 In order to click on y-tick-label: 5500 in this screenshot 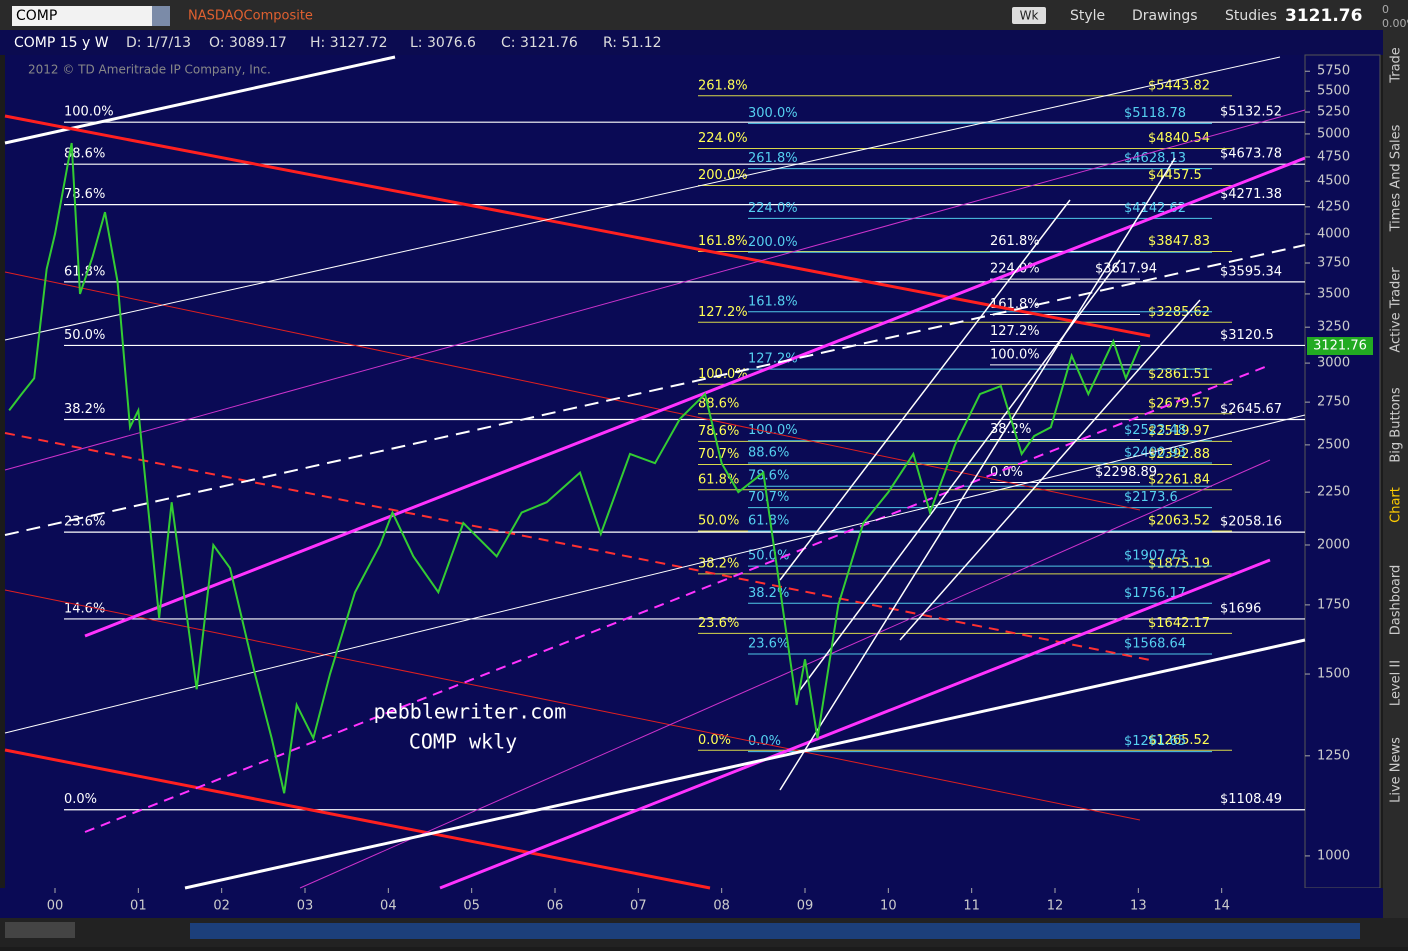, I will do `click(1333, 91)`.